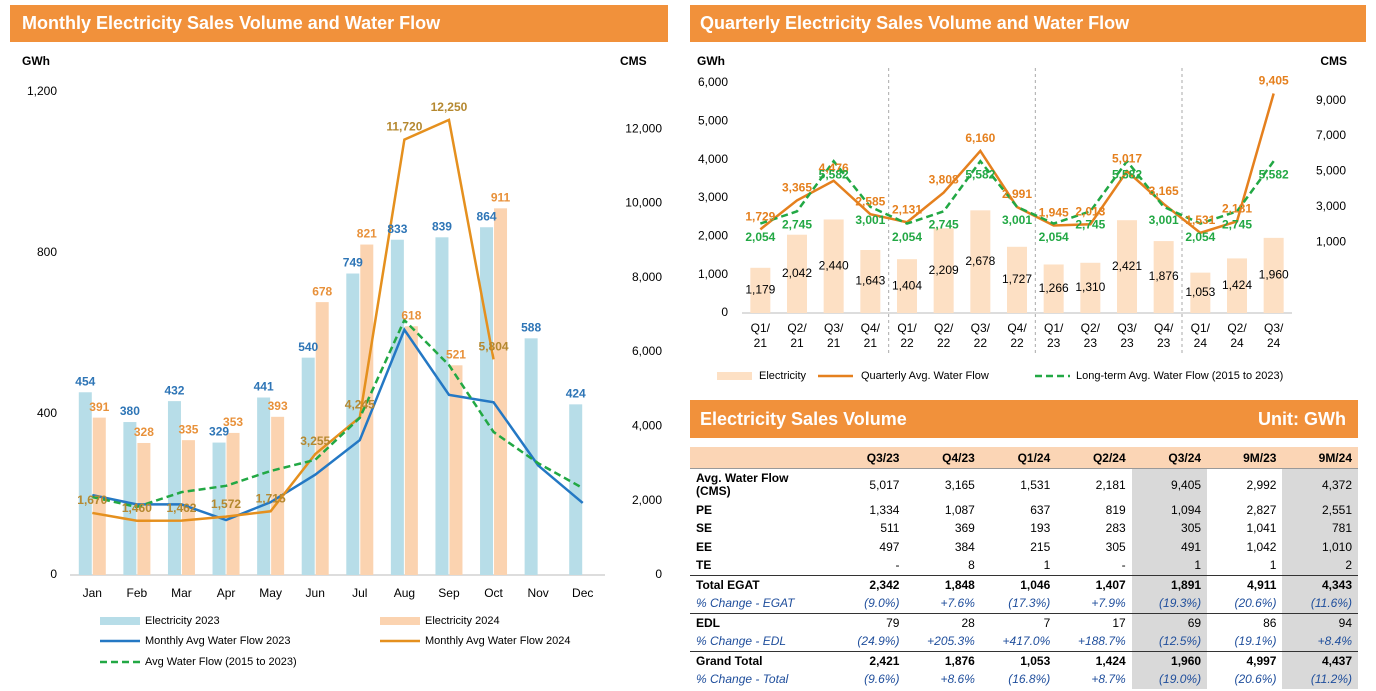 This screenshot has width=1376, height=691. Describe the element at coordinates (1320, 623) in the screenshot. I see `cell: 94` at that location.